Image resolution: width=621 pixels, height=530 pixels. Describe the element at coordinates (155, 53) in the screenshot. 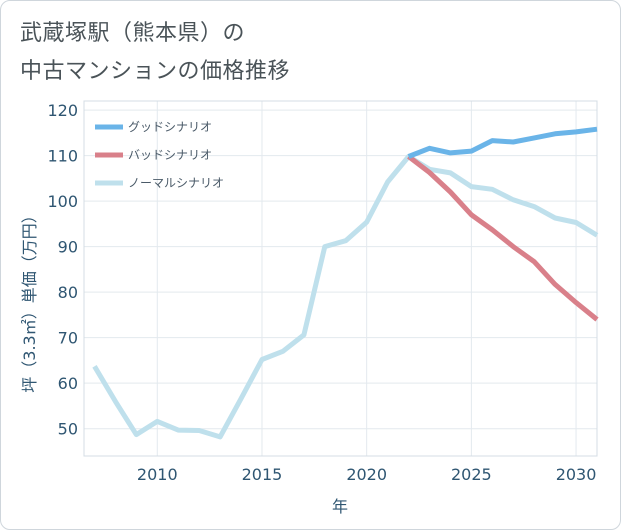

I see `chart-title: 武蔵塚駅（熊本県）の 中古マンションの価格推移` at that location.